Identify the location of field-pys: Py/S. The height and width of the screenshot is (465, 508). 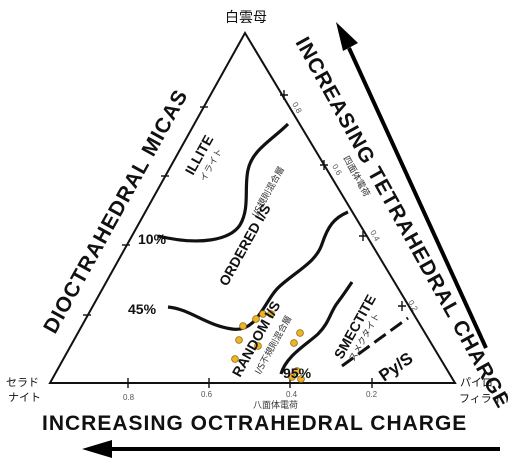
(395, 367).